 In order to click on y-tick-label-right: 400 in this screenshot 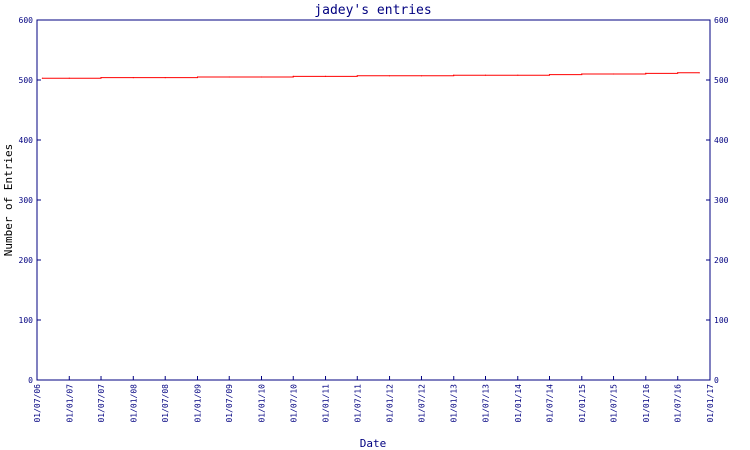, I will do `click(721, 140)`.